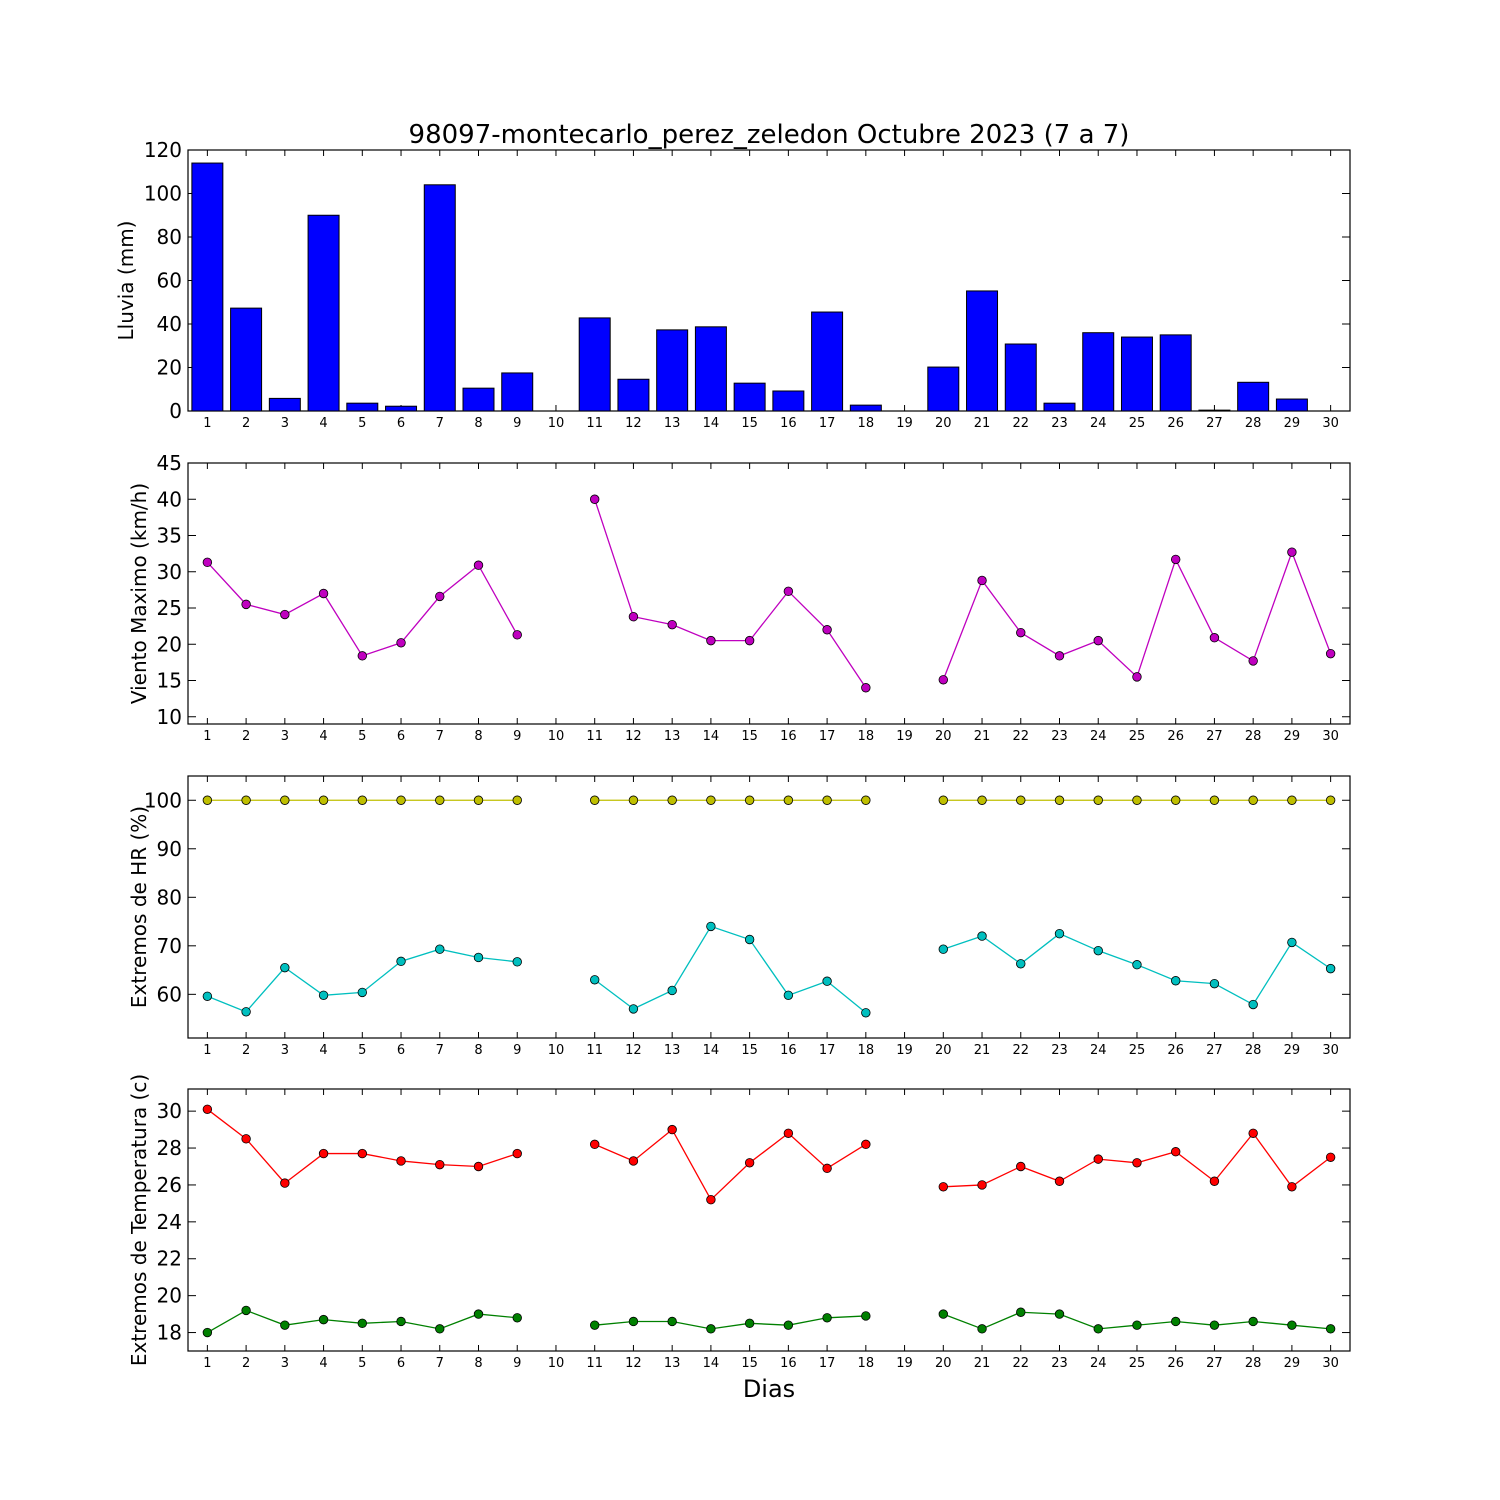 This screenshot has width=1500, height=1500. I want to click on x-tick-label: 3, so click(285, 1363).